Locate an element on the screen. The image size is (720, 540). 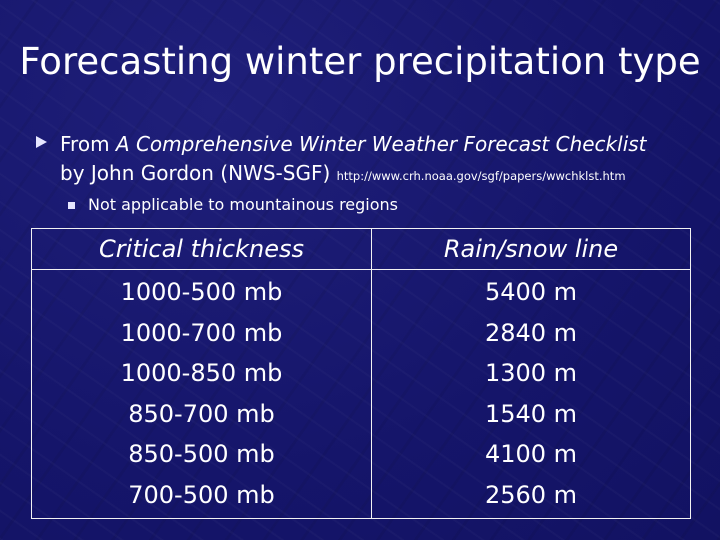
rain-snow-cell: 2560 m is located at coordinates (531, 494).